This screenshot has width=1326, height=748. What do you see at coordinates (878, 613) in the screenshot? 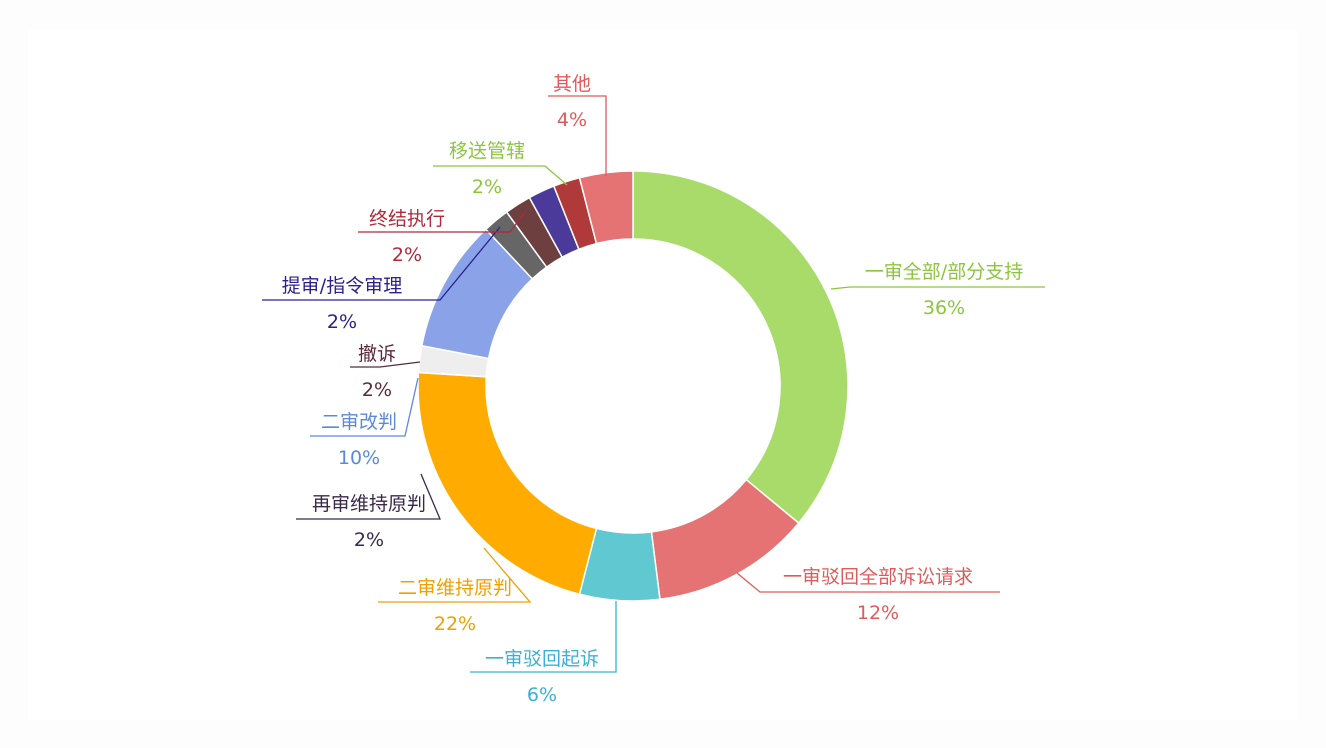
I see `slice-percent-2: 12%` at bounding box center [878, 613].